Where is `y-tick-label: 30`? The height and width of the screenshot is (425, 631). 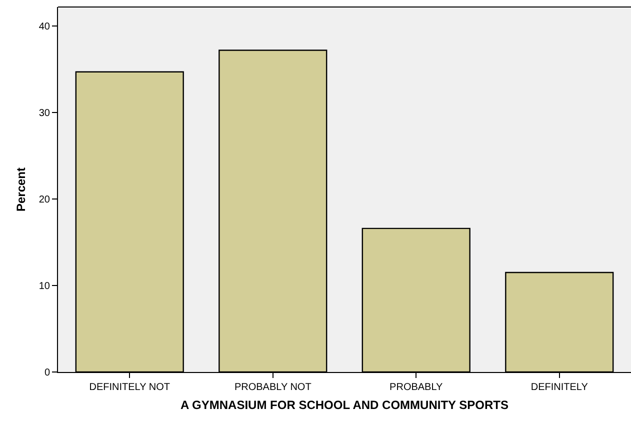
y-tick-label: 30 is located at coordinates (44, 114).